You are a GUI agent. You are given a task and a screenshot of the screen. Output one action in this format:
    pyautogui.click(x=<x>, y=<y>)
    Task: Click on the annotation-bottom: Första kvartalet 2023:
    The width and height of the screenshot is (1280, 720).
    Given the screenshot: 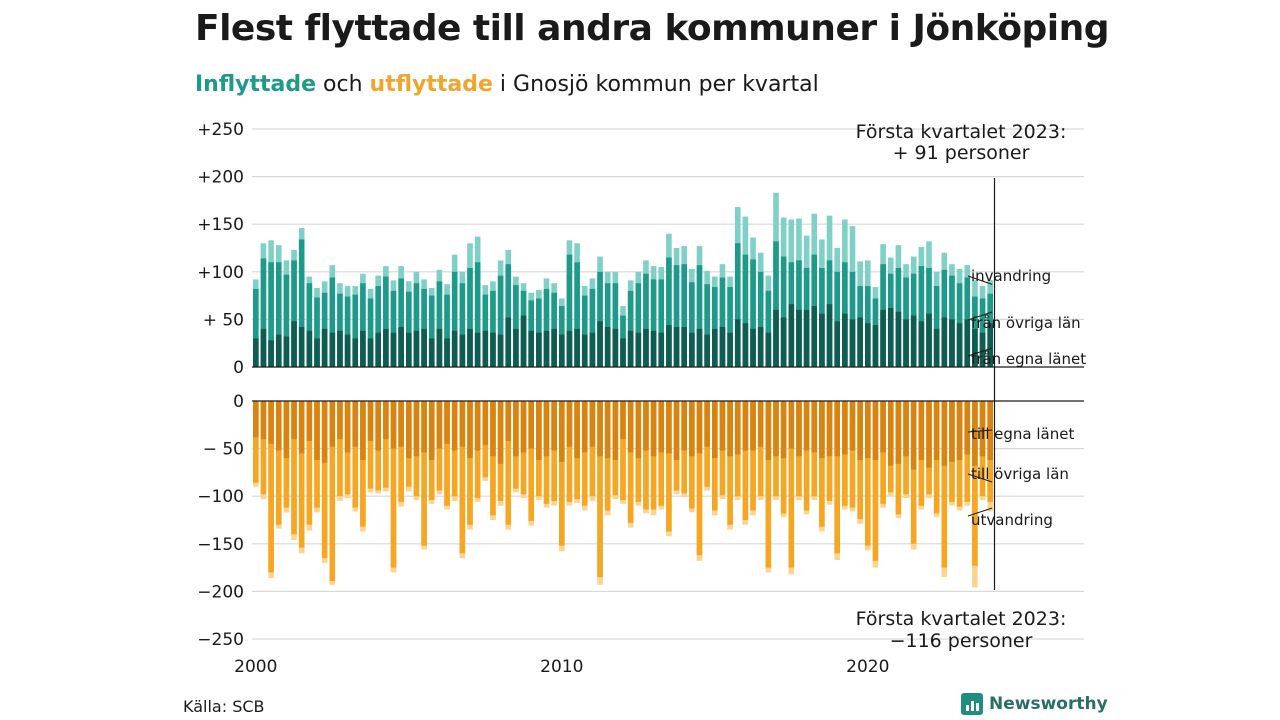 What is the action you would take?
    pyautogui.click(x=961, y=619)
    